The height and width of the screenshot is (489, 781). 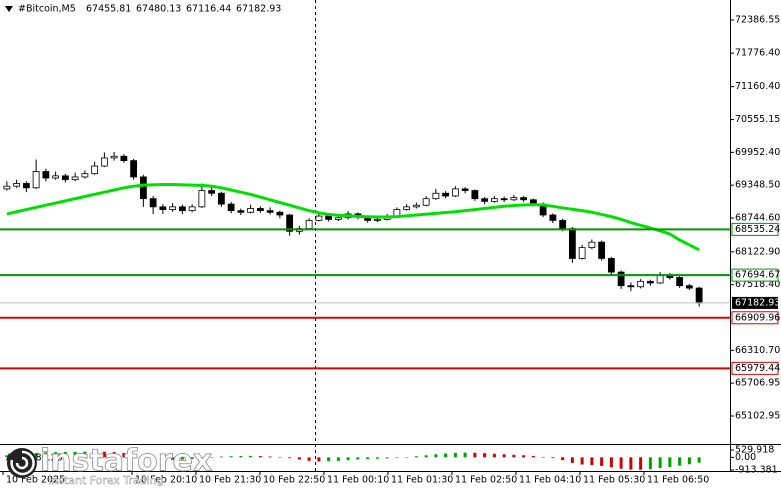 What do you see at coordinates (126, 461) in the screenshot?
I see `logo-brand: instaforex` at bounding box center [126, 461].